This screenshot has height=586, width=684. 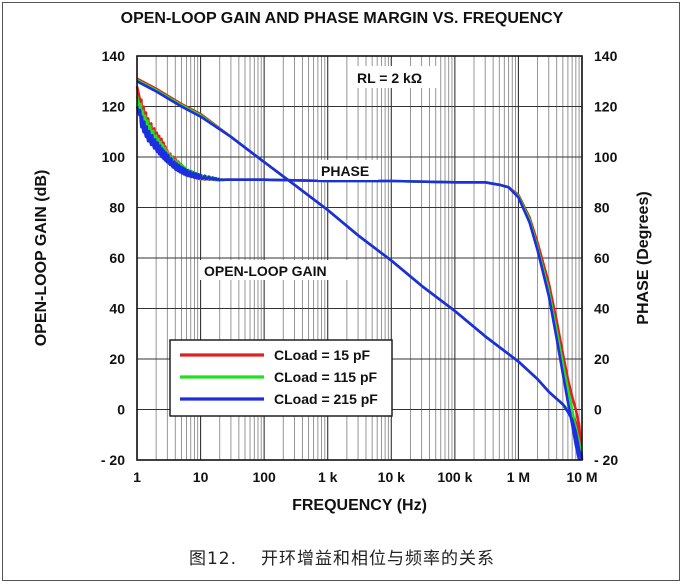 What do you see at coordinates (264, 477) in the screenshot?
I see `x-tick-label: 100` at bounding box center [264, 477].